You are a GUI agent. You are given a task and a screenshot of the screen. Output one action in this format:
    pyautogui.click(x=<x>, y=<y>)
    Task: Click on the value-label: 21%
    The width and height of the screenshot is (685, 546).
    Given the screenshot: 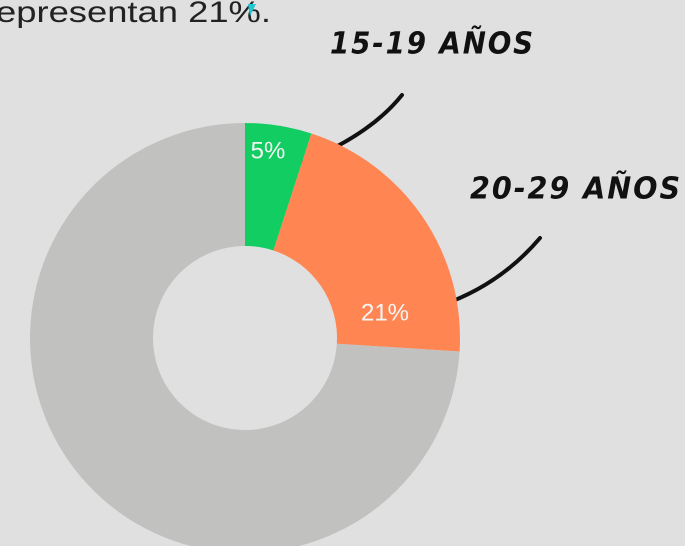 What is the action you would take?
    pyautogui.click(x=385, y=312)
    